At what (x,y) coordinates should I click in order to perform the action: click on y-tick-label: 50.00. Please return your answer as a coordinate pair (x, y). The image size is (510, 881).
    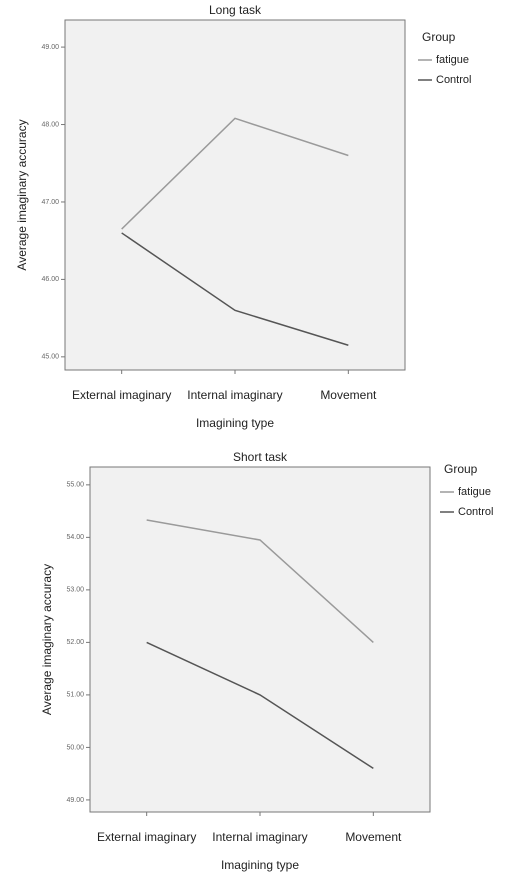
    Looking at the image, I should click on (75, 747).